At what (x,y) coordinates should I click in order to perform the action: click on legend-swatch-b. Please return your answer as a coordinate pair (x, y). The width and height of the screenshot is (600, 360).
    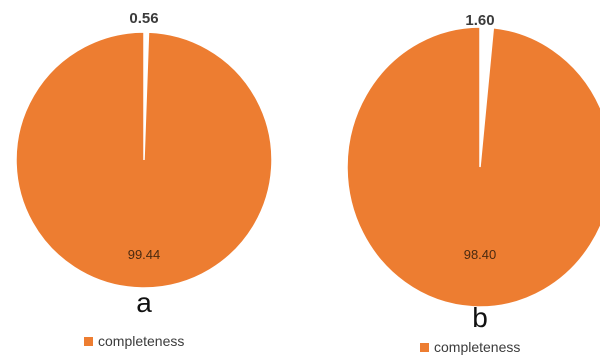
    Looking at the image, I should click on (424, 347).